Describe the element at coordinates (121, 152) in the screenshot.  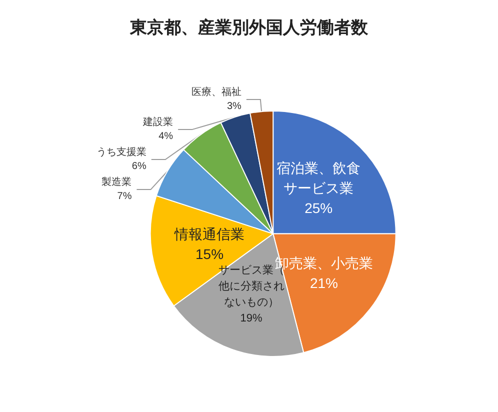
I see `slice-label: うち支援業` at that location.